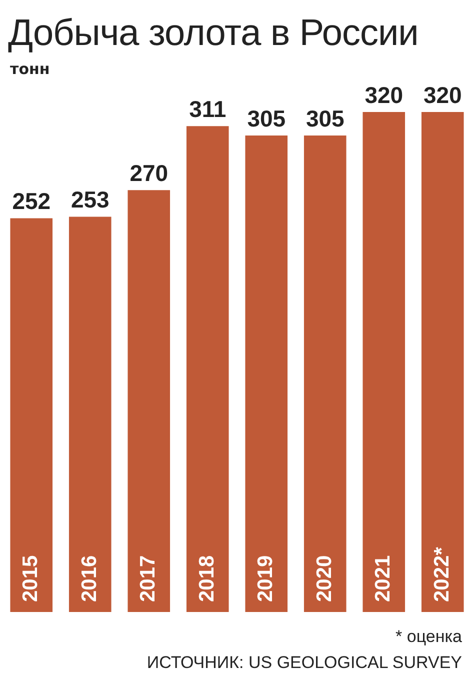  I want to click on x-tick-label: 2020, so click(324, 578).